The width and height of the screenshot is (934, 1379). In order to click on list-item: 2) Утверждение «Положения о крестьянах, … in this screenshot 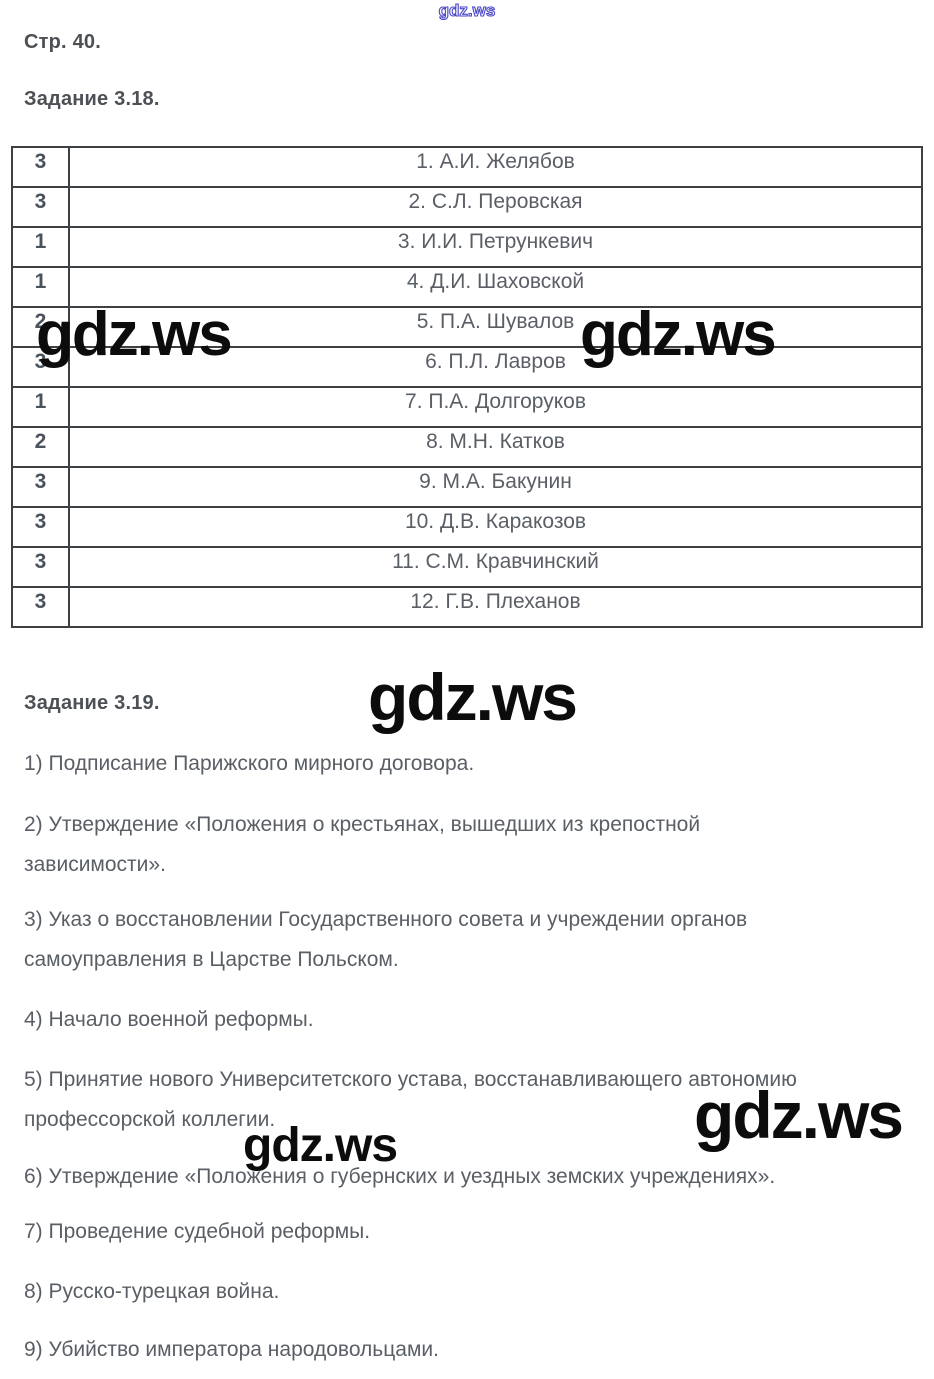, I will do `click(362, 844)`.